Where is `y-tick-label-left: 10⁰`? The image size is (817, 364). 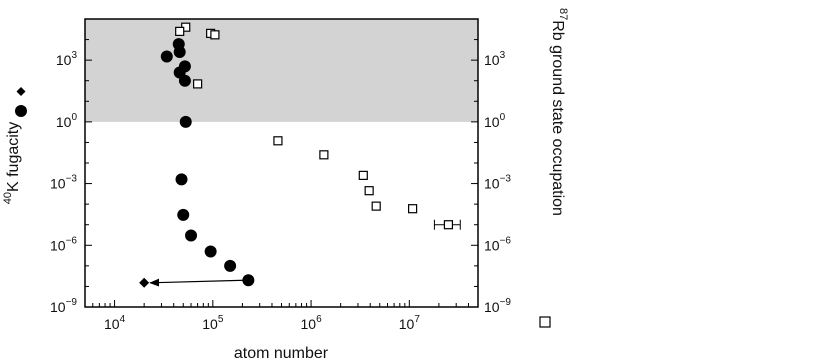
y-tick-label-left: 10⁰ is located at coordinates (67, 121).